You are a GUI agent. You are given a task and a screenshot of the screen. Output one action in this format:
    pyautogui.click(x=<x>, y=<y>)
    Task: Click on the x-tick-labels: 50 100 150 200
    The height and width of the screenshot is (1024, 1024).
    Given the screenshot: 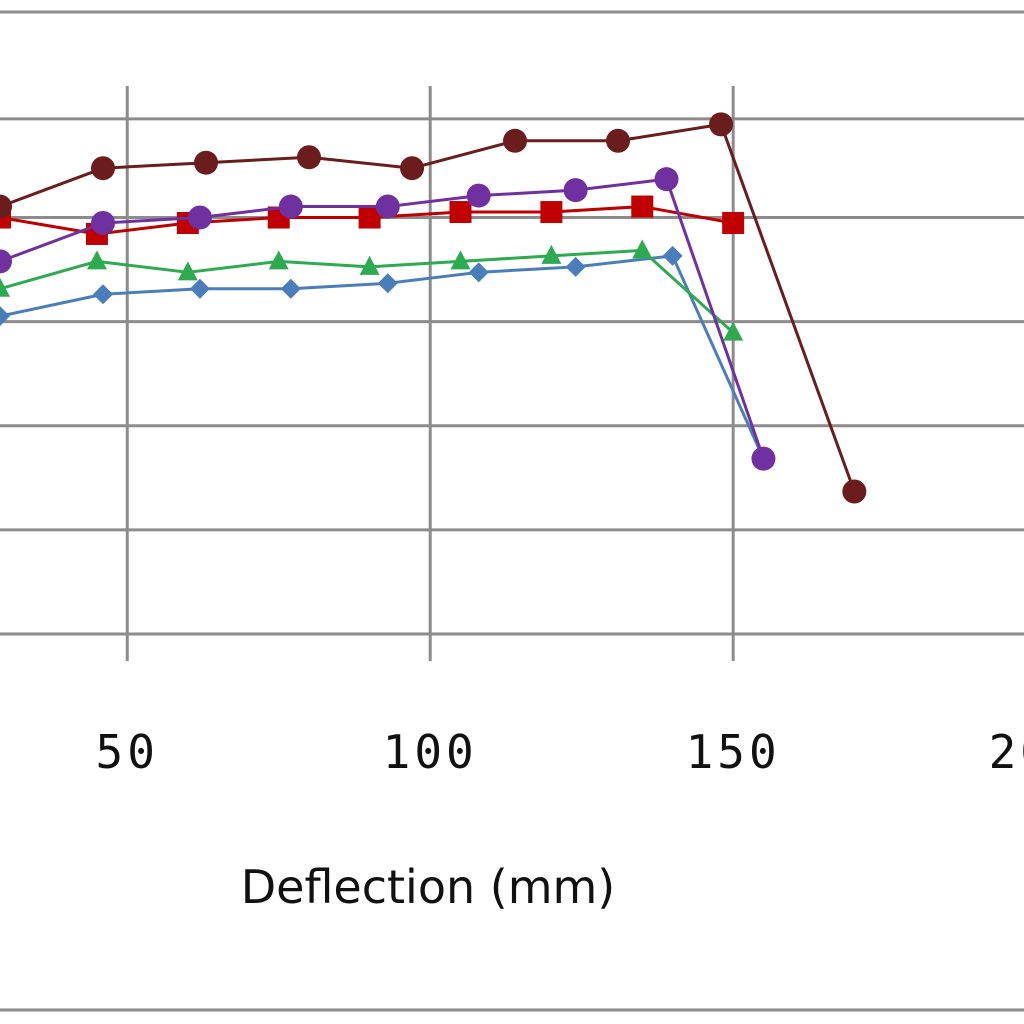 What is the action you would take?
    pyautogui.click(x=560, y=752)
    